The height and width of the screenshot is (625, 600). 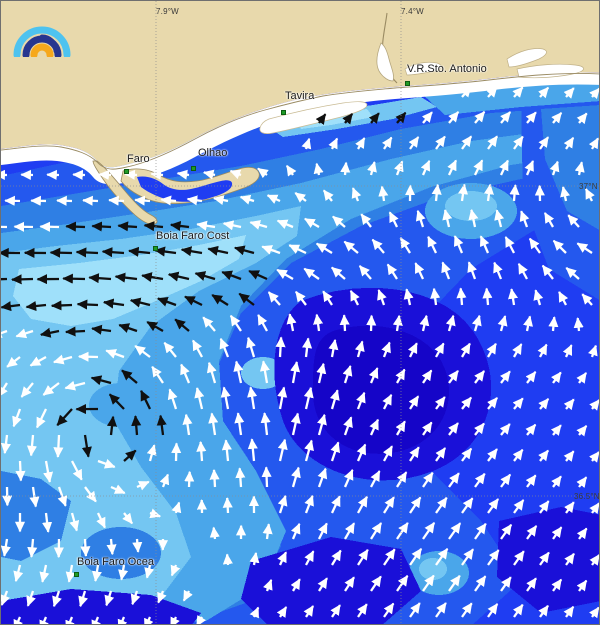 I want to click on rainbow-arc-accent, so click(x=49, y=44).